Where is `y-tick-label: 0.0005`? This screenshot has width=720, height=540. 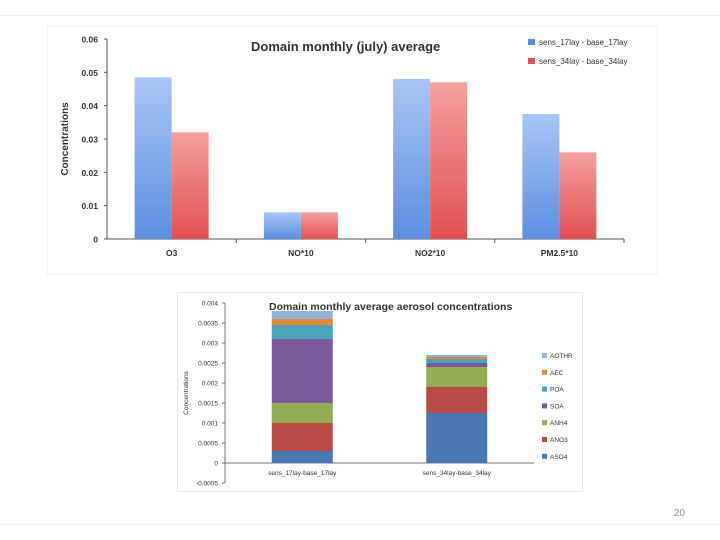
y-tick-label: 0.0005 is located at coordinates (208, 444).